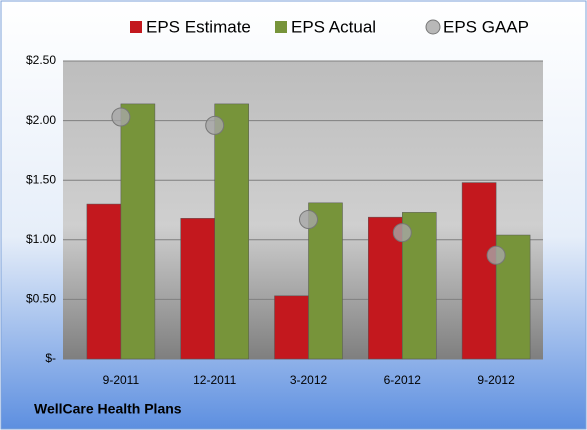  Describe the element at coordinates (41, 120) in the screenshot. I see `y-tick-label: $2.00` at that location.